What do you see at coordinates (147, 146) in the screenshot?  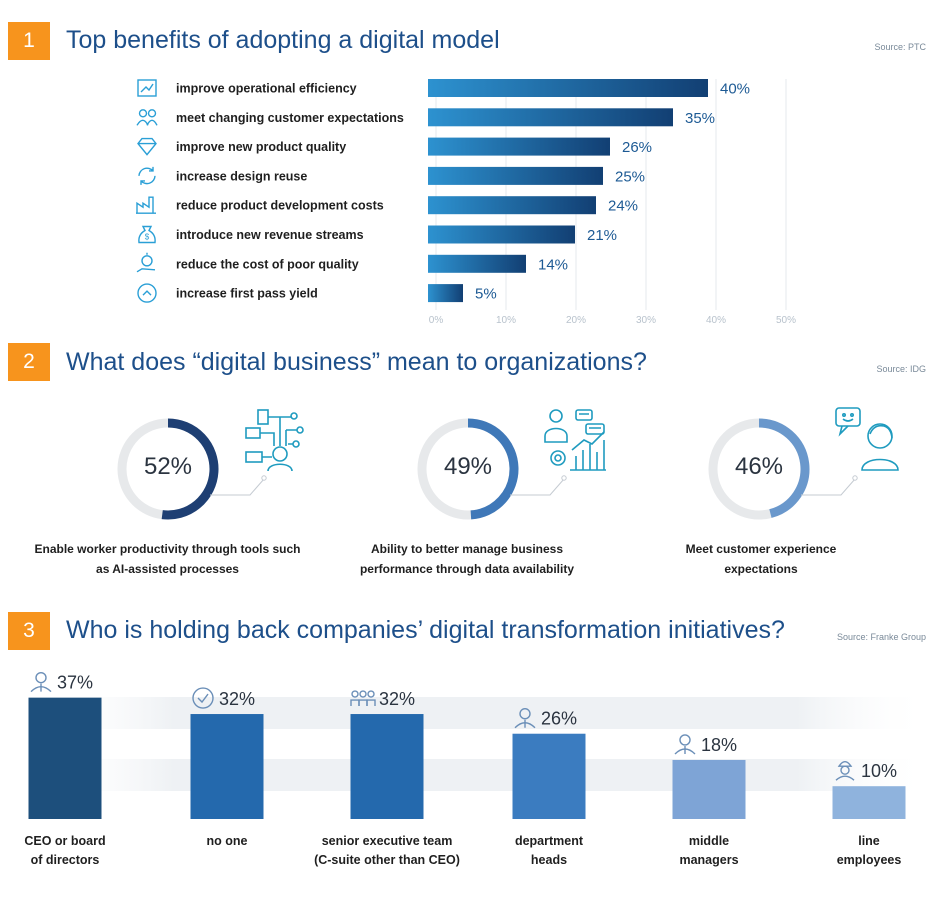 I see `diamond-icon` at bounding box center [147, 146].